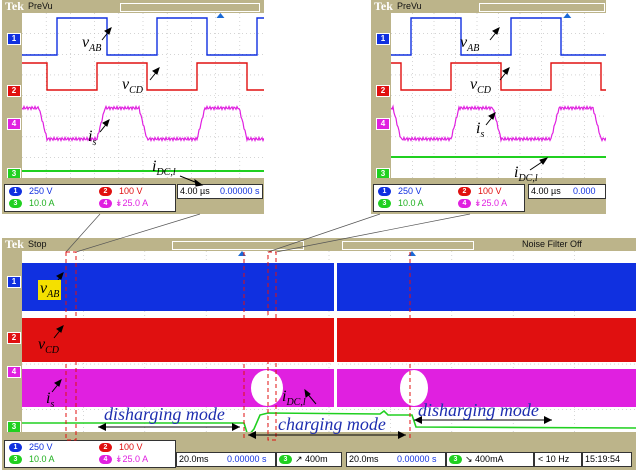 This screenshot has width=636, height=470. I want to click on vcd-envelope, so click(329, 340).